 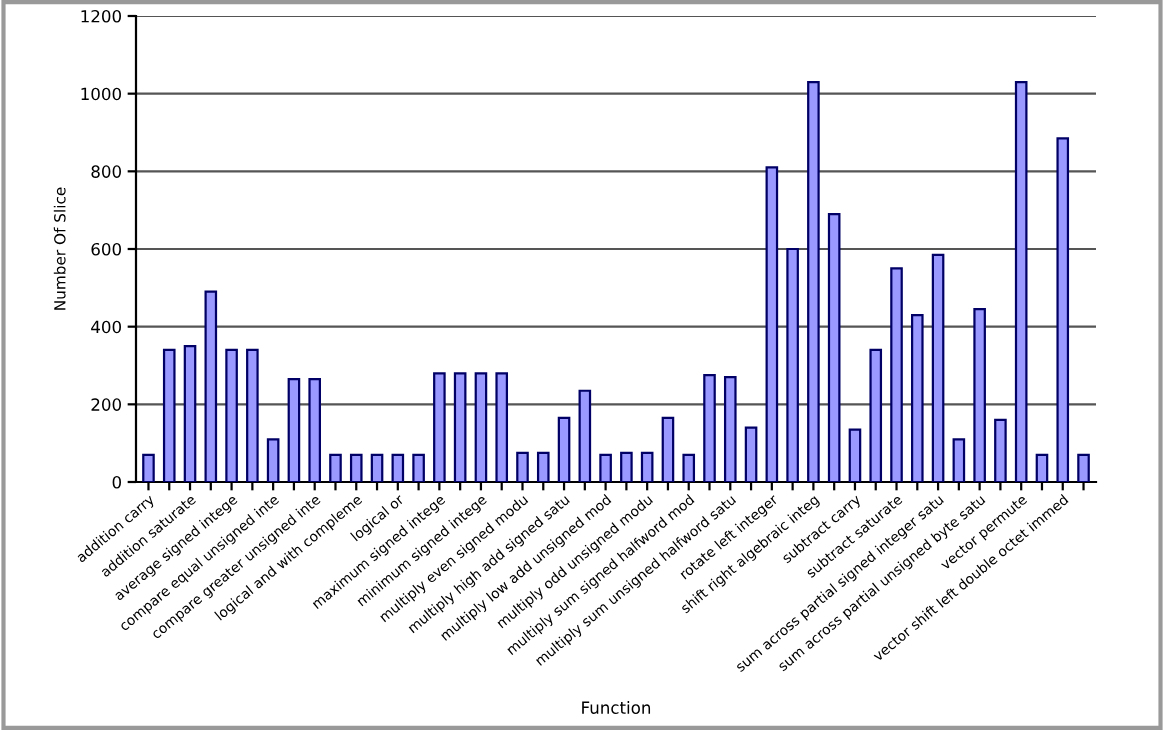 I want to click on y-tick-label: 0, so click(x=116, y=482).